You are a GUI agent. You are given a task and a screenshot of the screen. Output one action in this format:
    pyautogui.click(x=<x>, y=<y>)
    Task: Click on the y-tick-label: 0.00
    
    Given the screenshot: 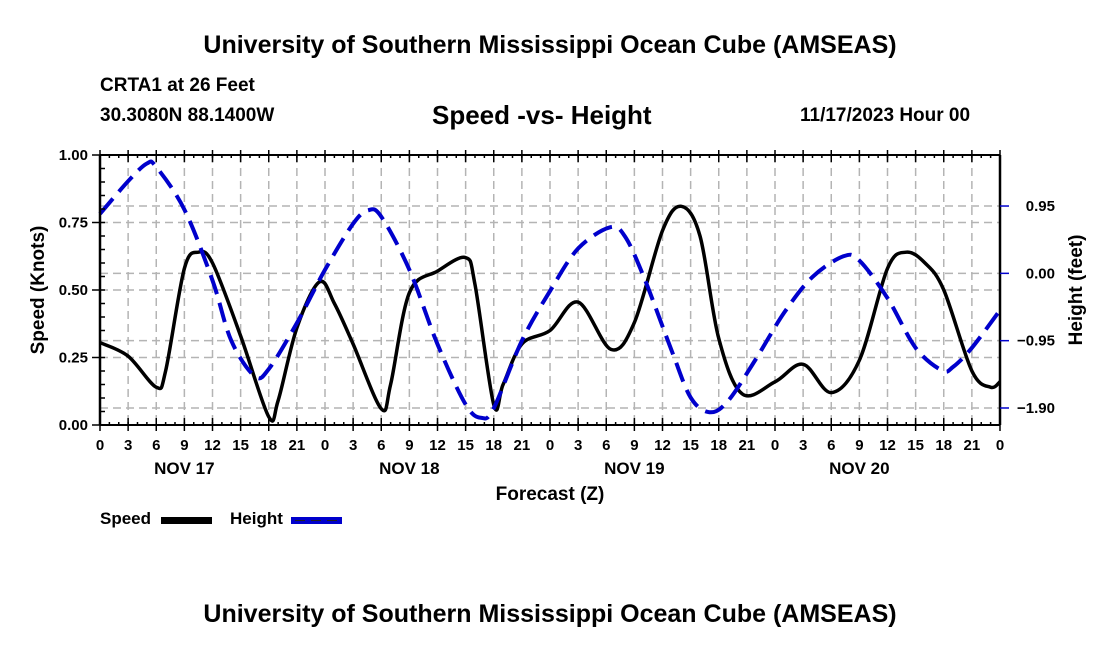 What is the action you would take?
    pyautogui.click(x=73, y=425)
    